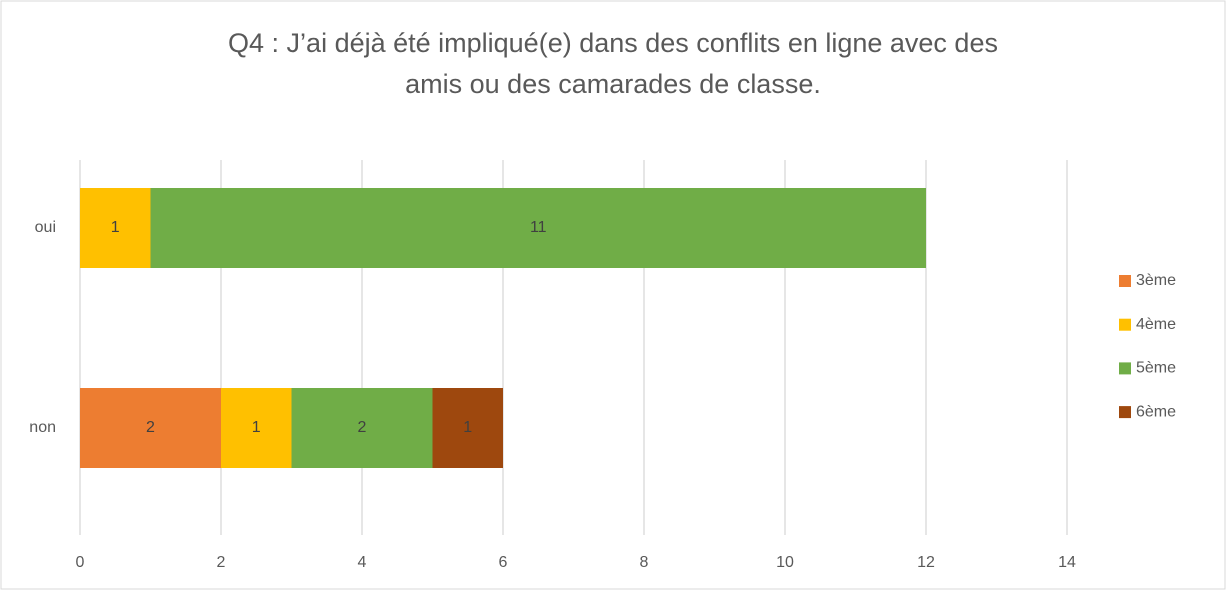 Image resolution: width=1226 pixels, height=590 pixels. I want to click on chart-title: amis ou des camarades de classe., so click(613, 84).